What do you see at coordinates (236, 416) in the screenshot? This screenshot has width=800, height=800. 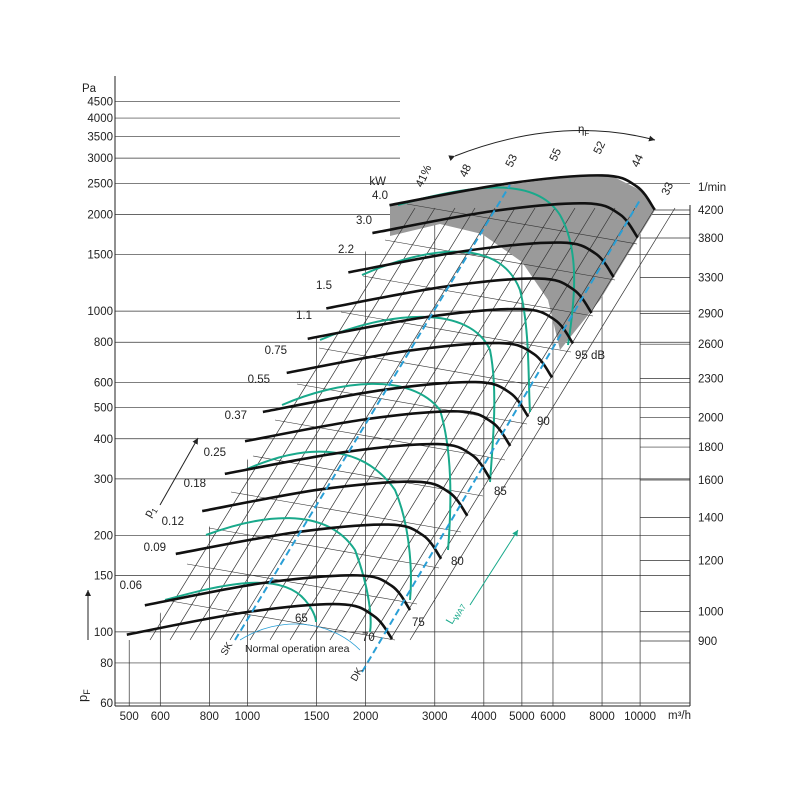 I see `power-label: 0.37` at bounding box center [236, 416].